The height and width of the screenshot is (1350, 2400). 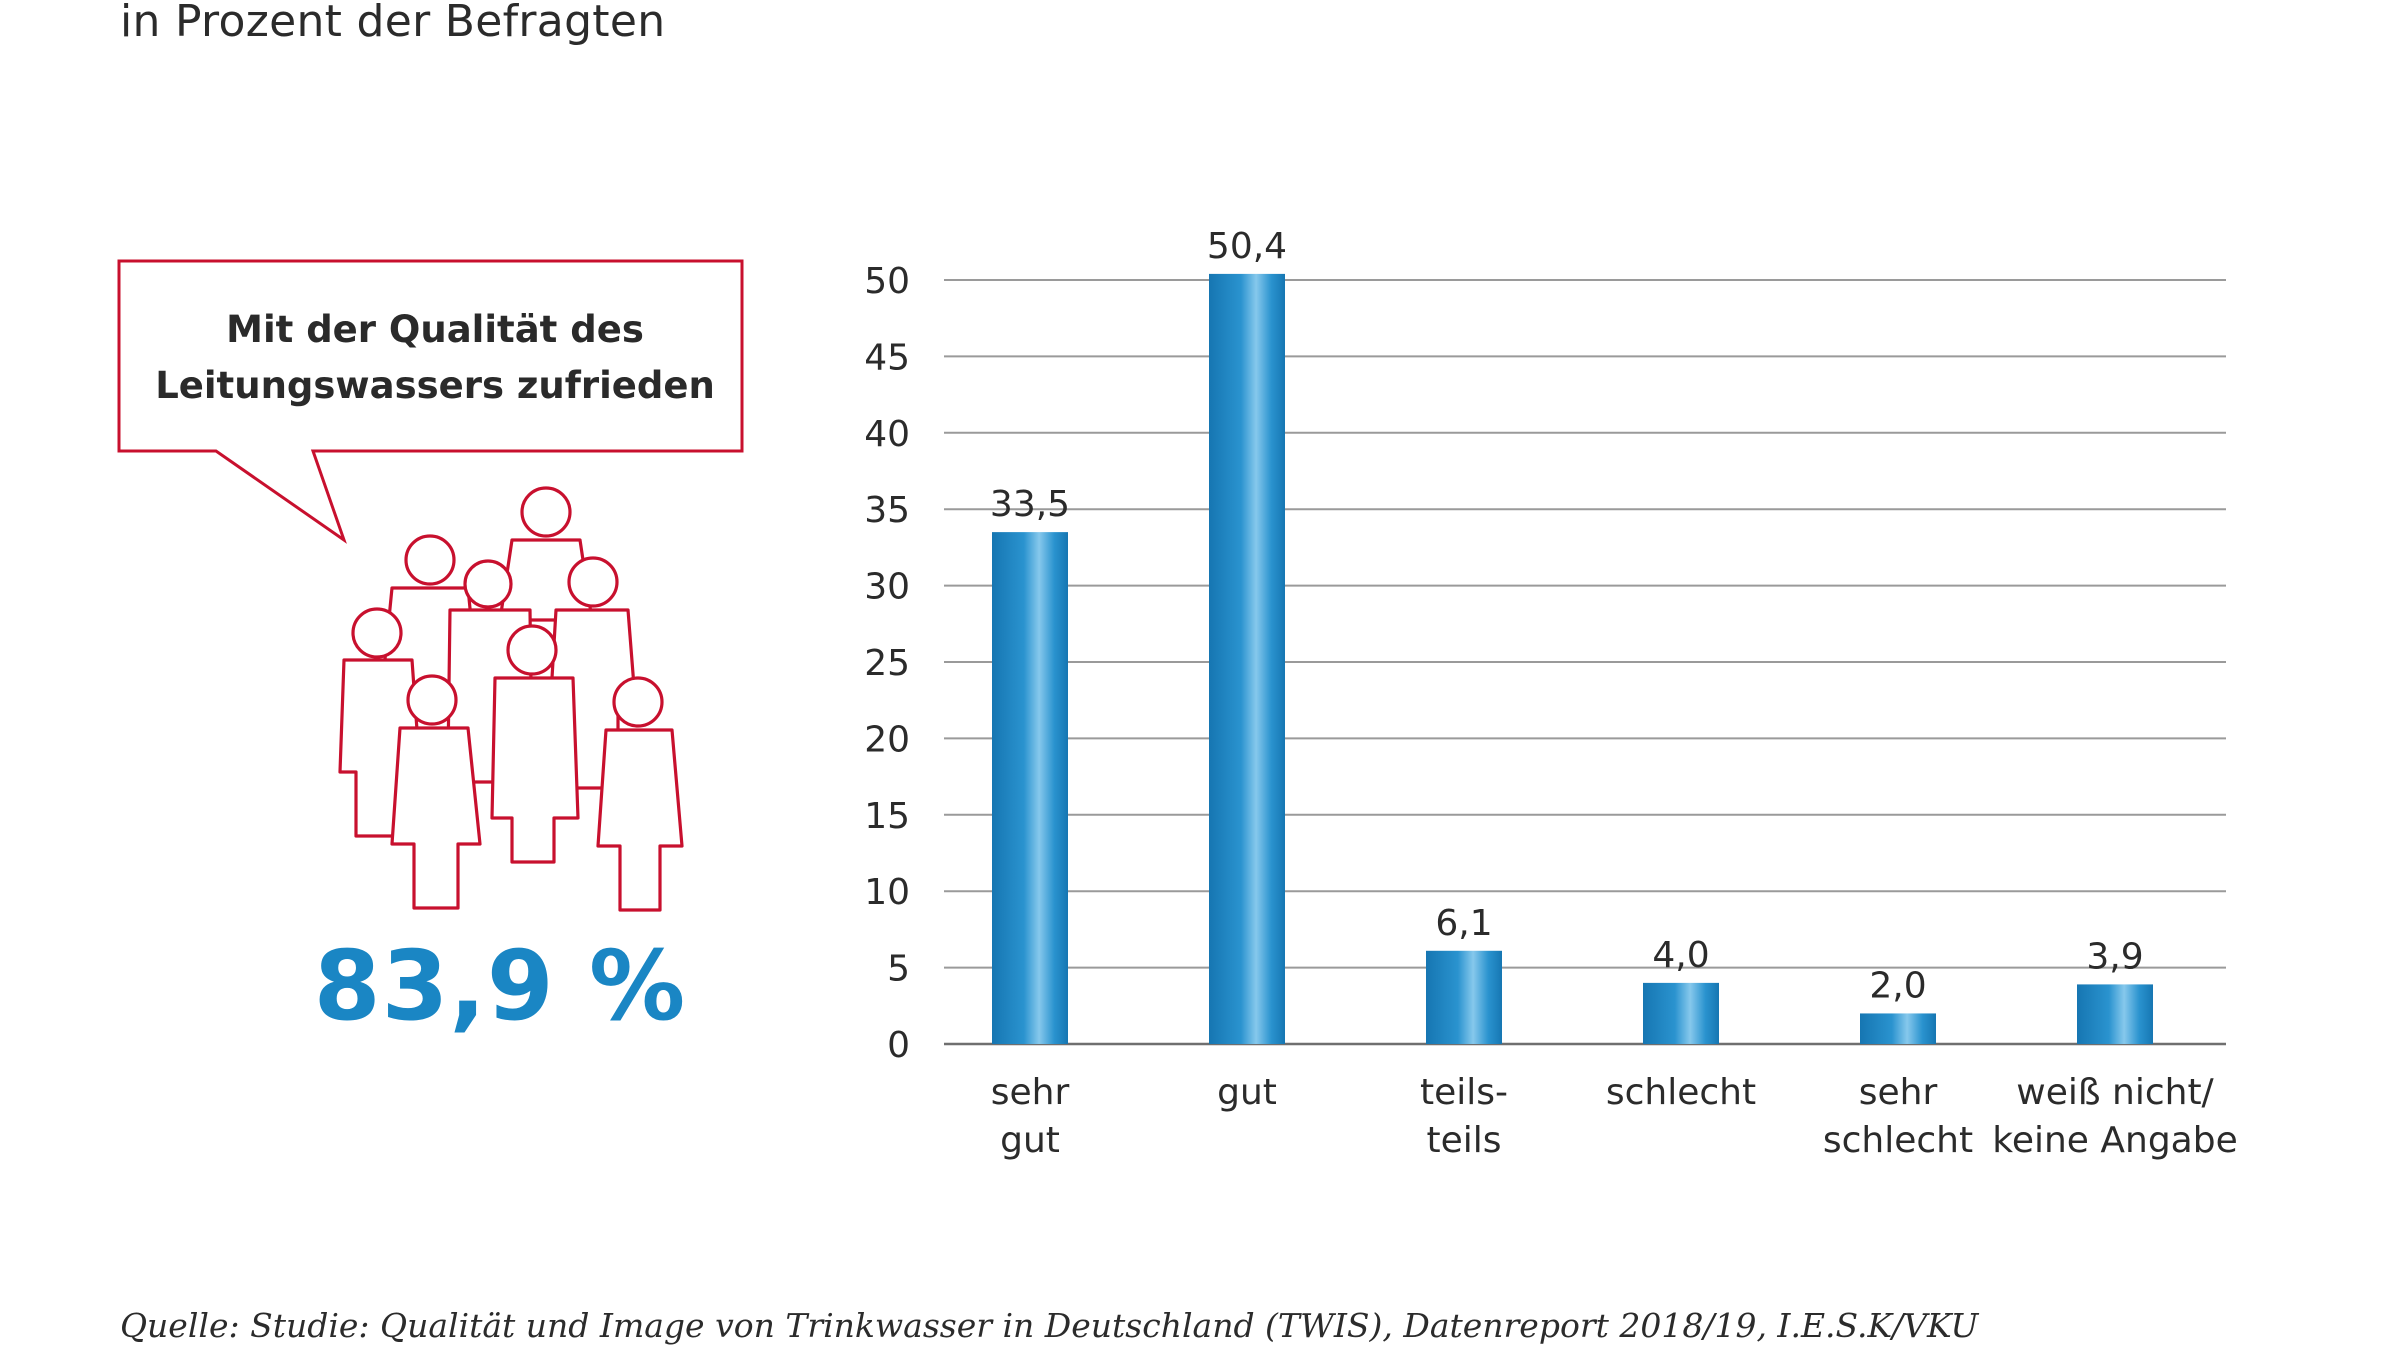 I want to click on bar-value-label: 2,0, so click(x=1897, y=985).